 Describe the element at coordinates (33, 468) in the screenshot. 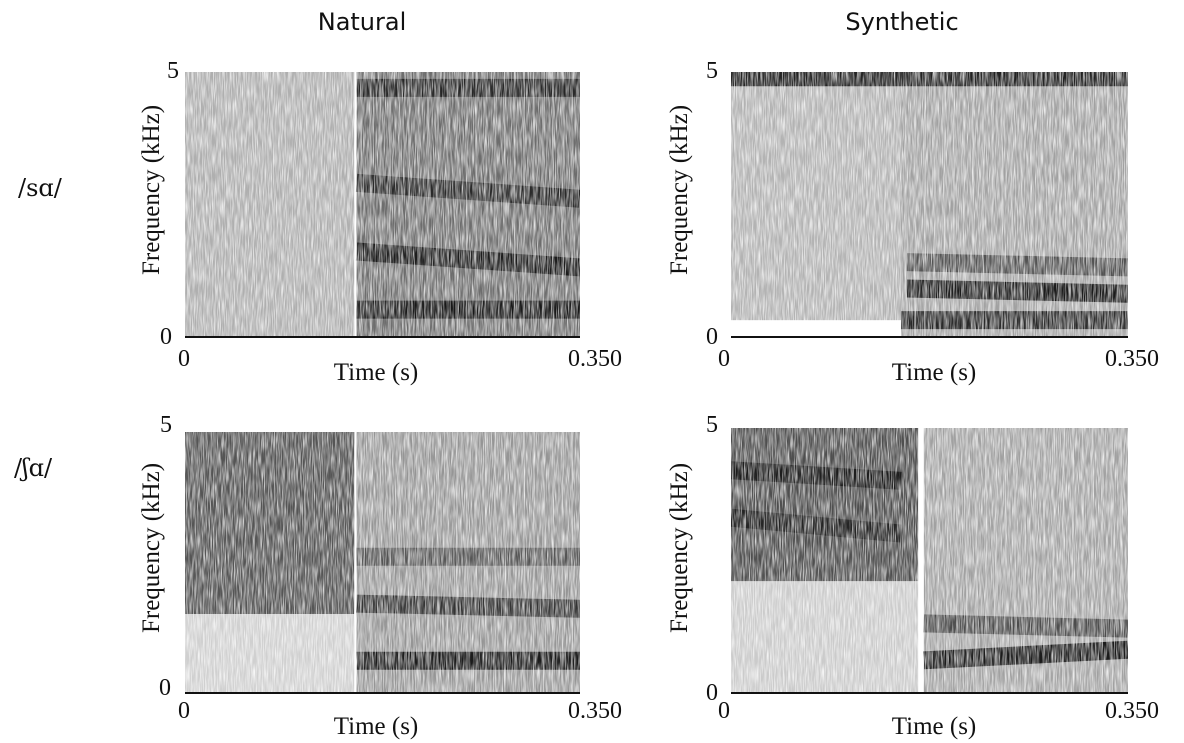

I see `row-label-sha: /ʃɑ/` at that location.